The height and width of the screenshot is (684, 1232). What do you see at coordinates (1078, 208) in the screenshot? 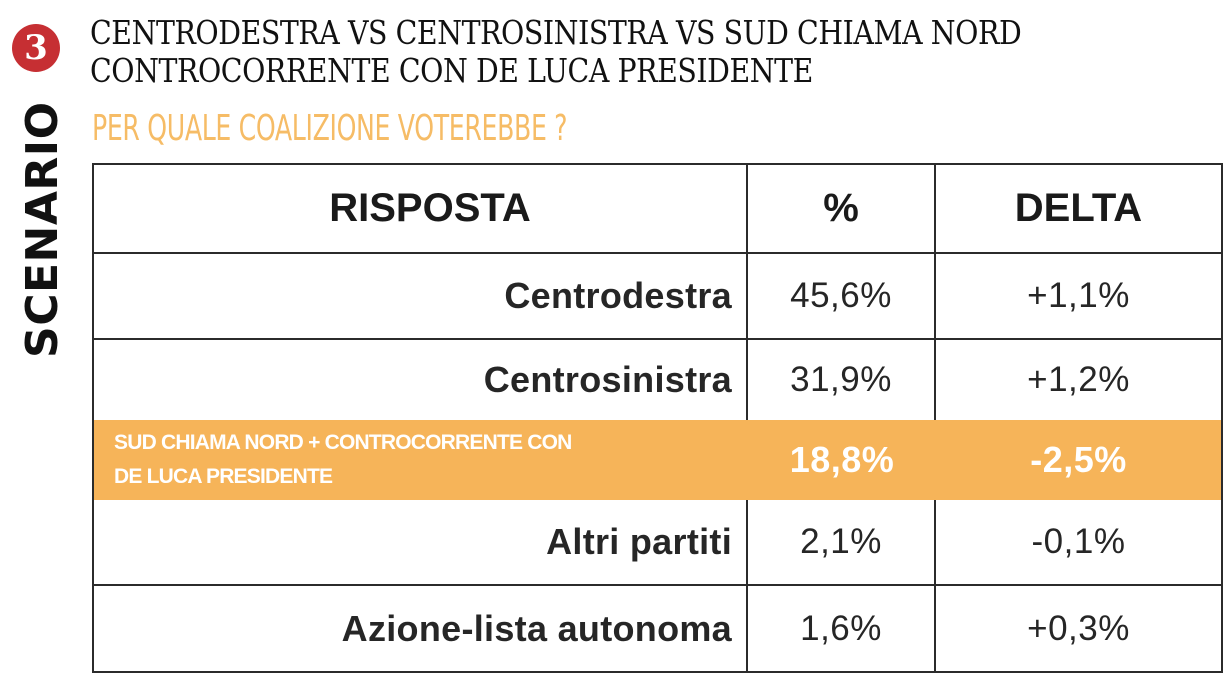
I see `column-header-delta: DELTA` at bounding box center [1078, 208].